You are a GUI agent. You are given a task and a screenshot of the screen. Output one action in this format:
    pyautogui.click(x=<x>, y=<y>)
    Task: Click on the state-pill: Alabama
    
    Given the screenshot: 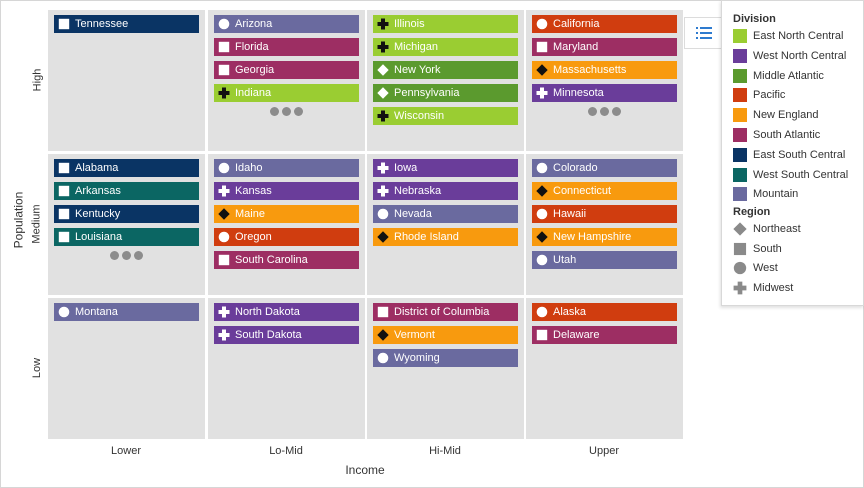 What is the action you would take?
    pyautogui.click(x=126, y=168)
    